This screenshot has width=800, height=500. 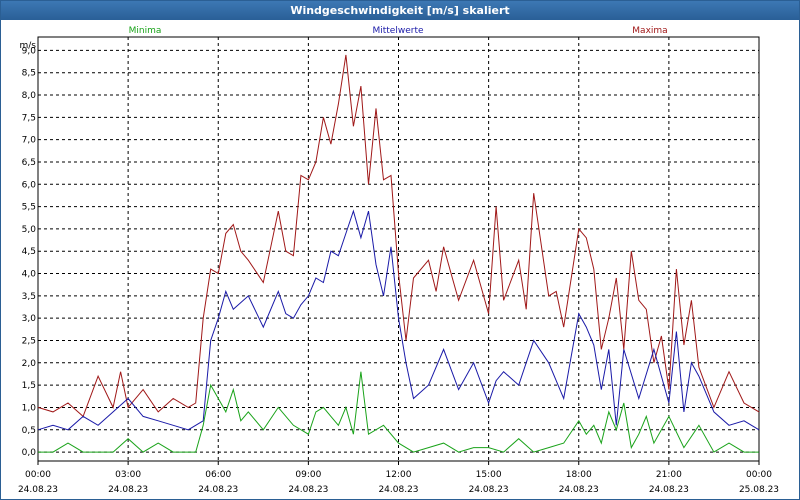 What do you see at coordinates (128, 475) in the screenshot?
I see `x-tick-time: 03:00` at bounding box center [128, 475].